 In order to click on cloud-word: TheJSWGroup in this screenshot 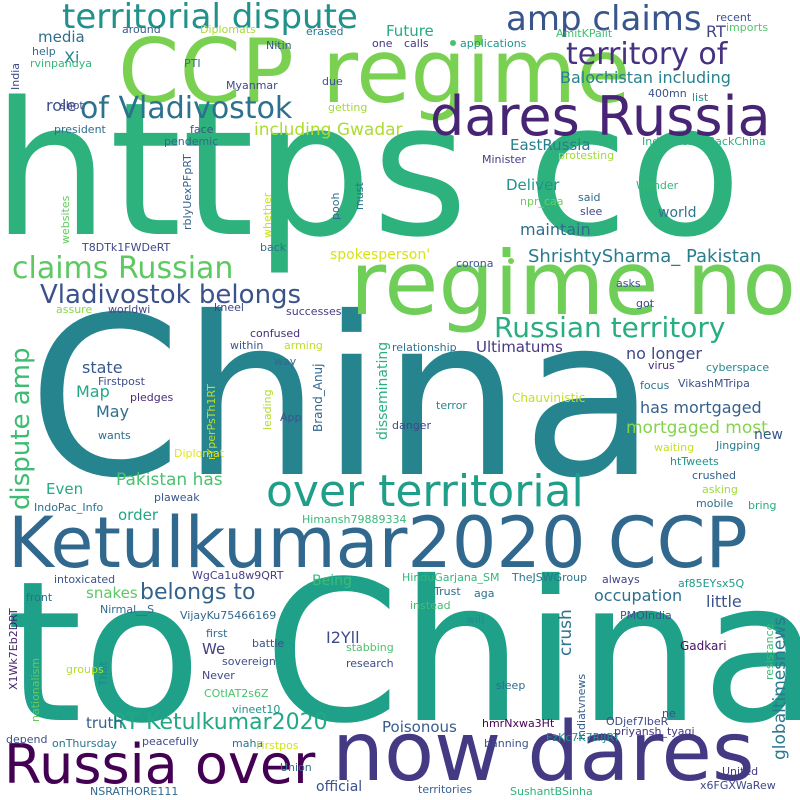, I will do `click(550, 577)`.